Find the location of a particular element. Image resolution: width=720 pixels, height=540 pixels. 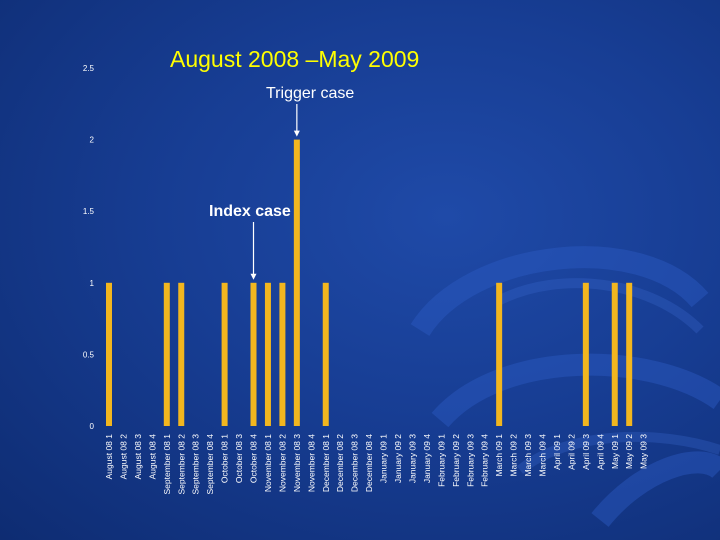

y-tick-label: 1.5 is located at coordinates (89, 211).